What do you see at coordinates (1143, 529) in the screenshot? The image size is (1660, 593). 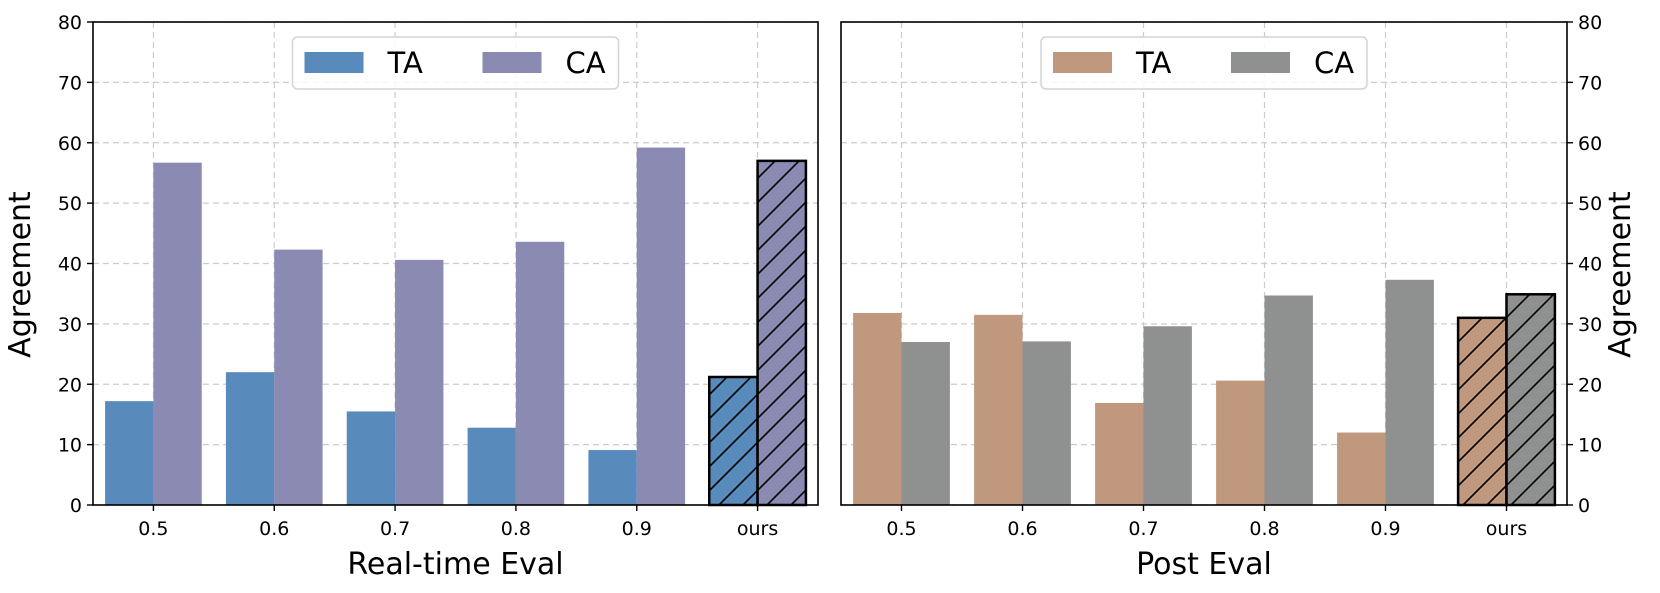 I see `p1-xtick-label-0.7: 0.7` at bounding box center [1143, 529].